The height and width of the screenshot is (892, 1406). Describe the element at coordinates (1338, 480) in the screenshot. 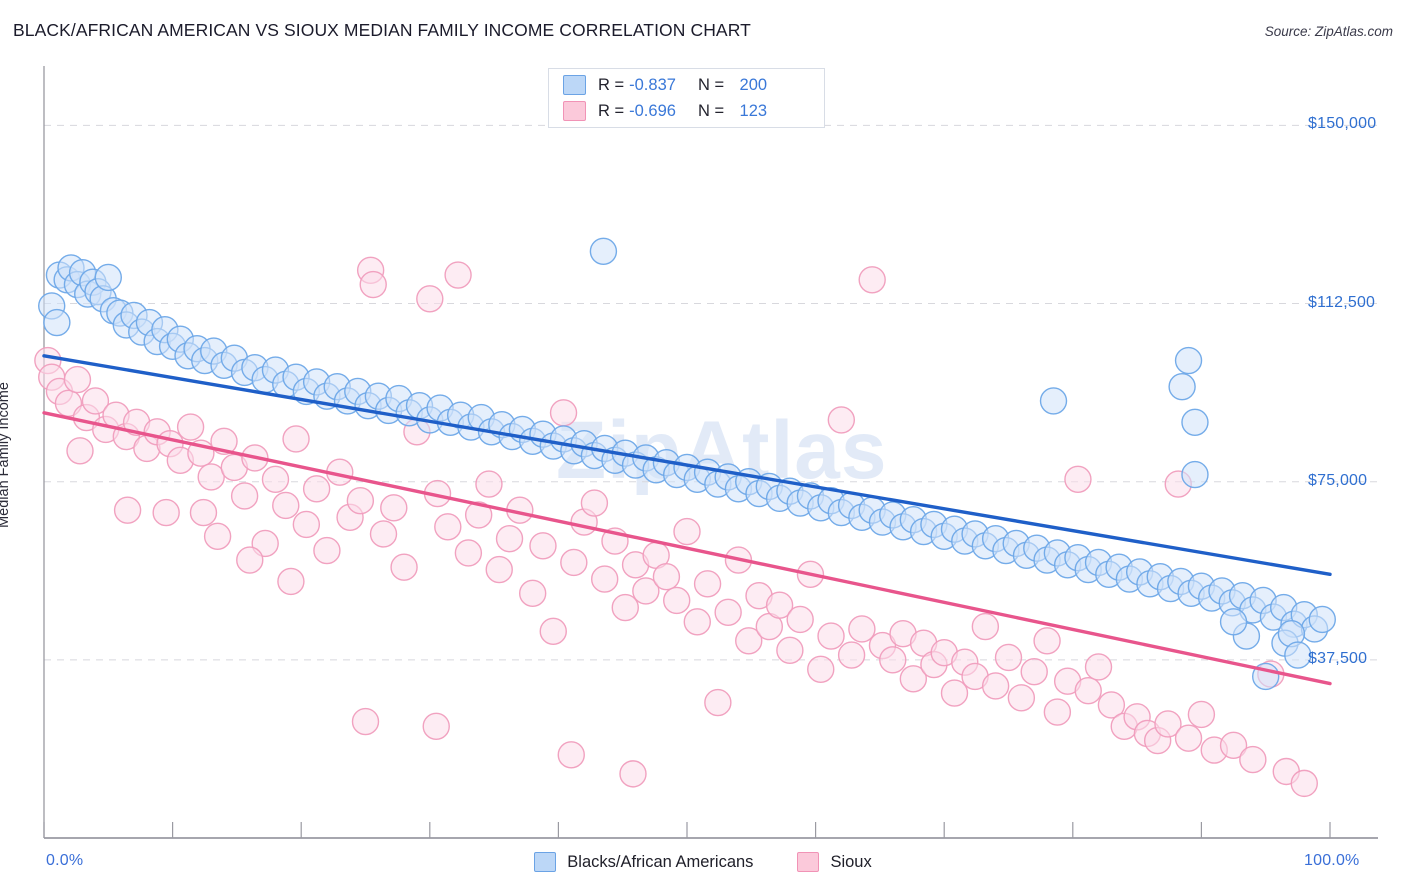

I see `y-tick-75000: $75,000` at that location.